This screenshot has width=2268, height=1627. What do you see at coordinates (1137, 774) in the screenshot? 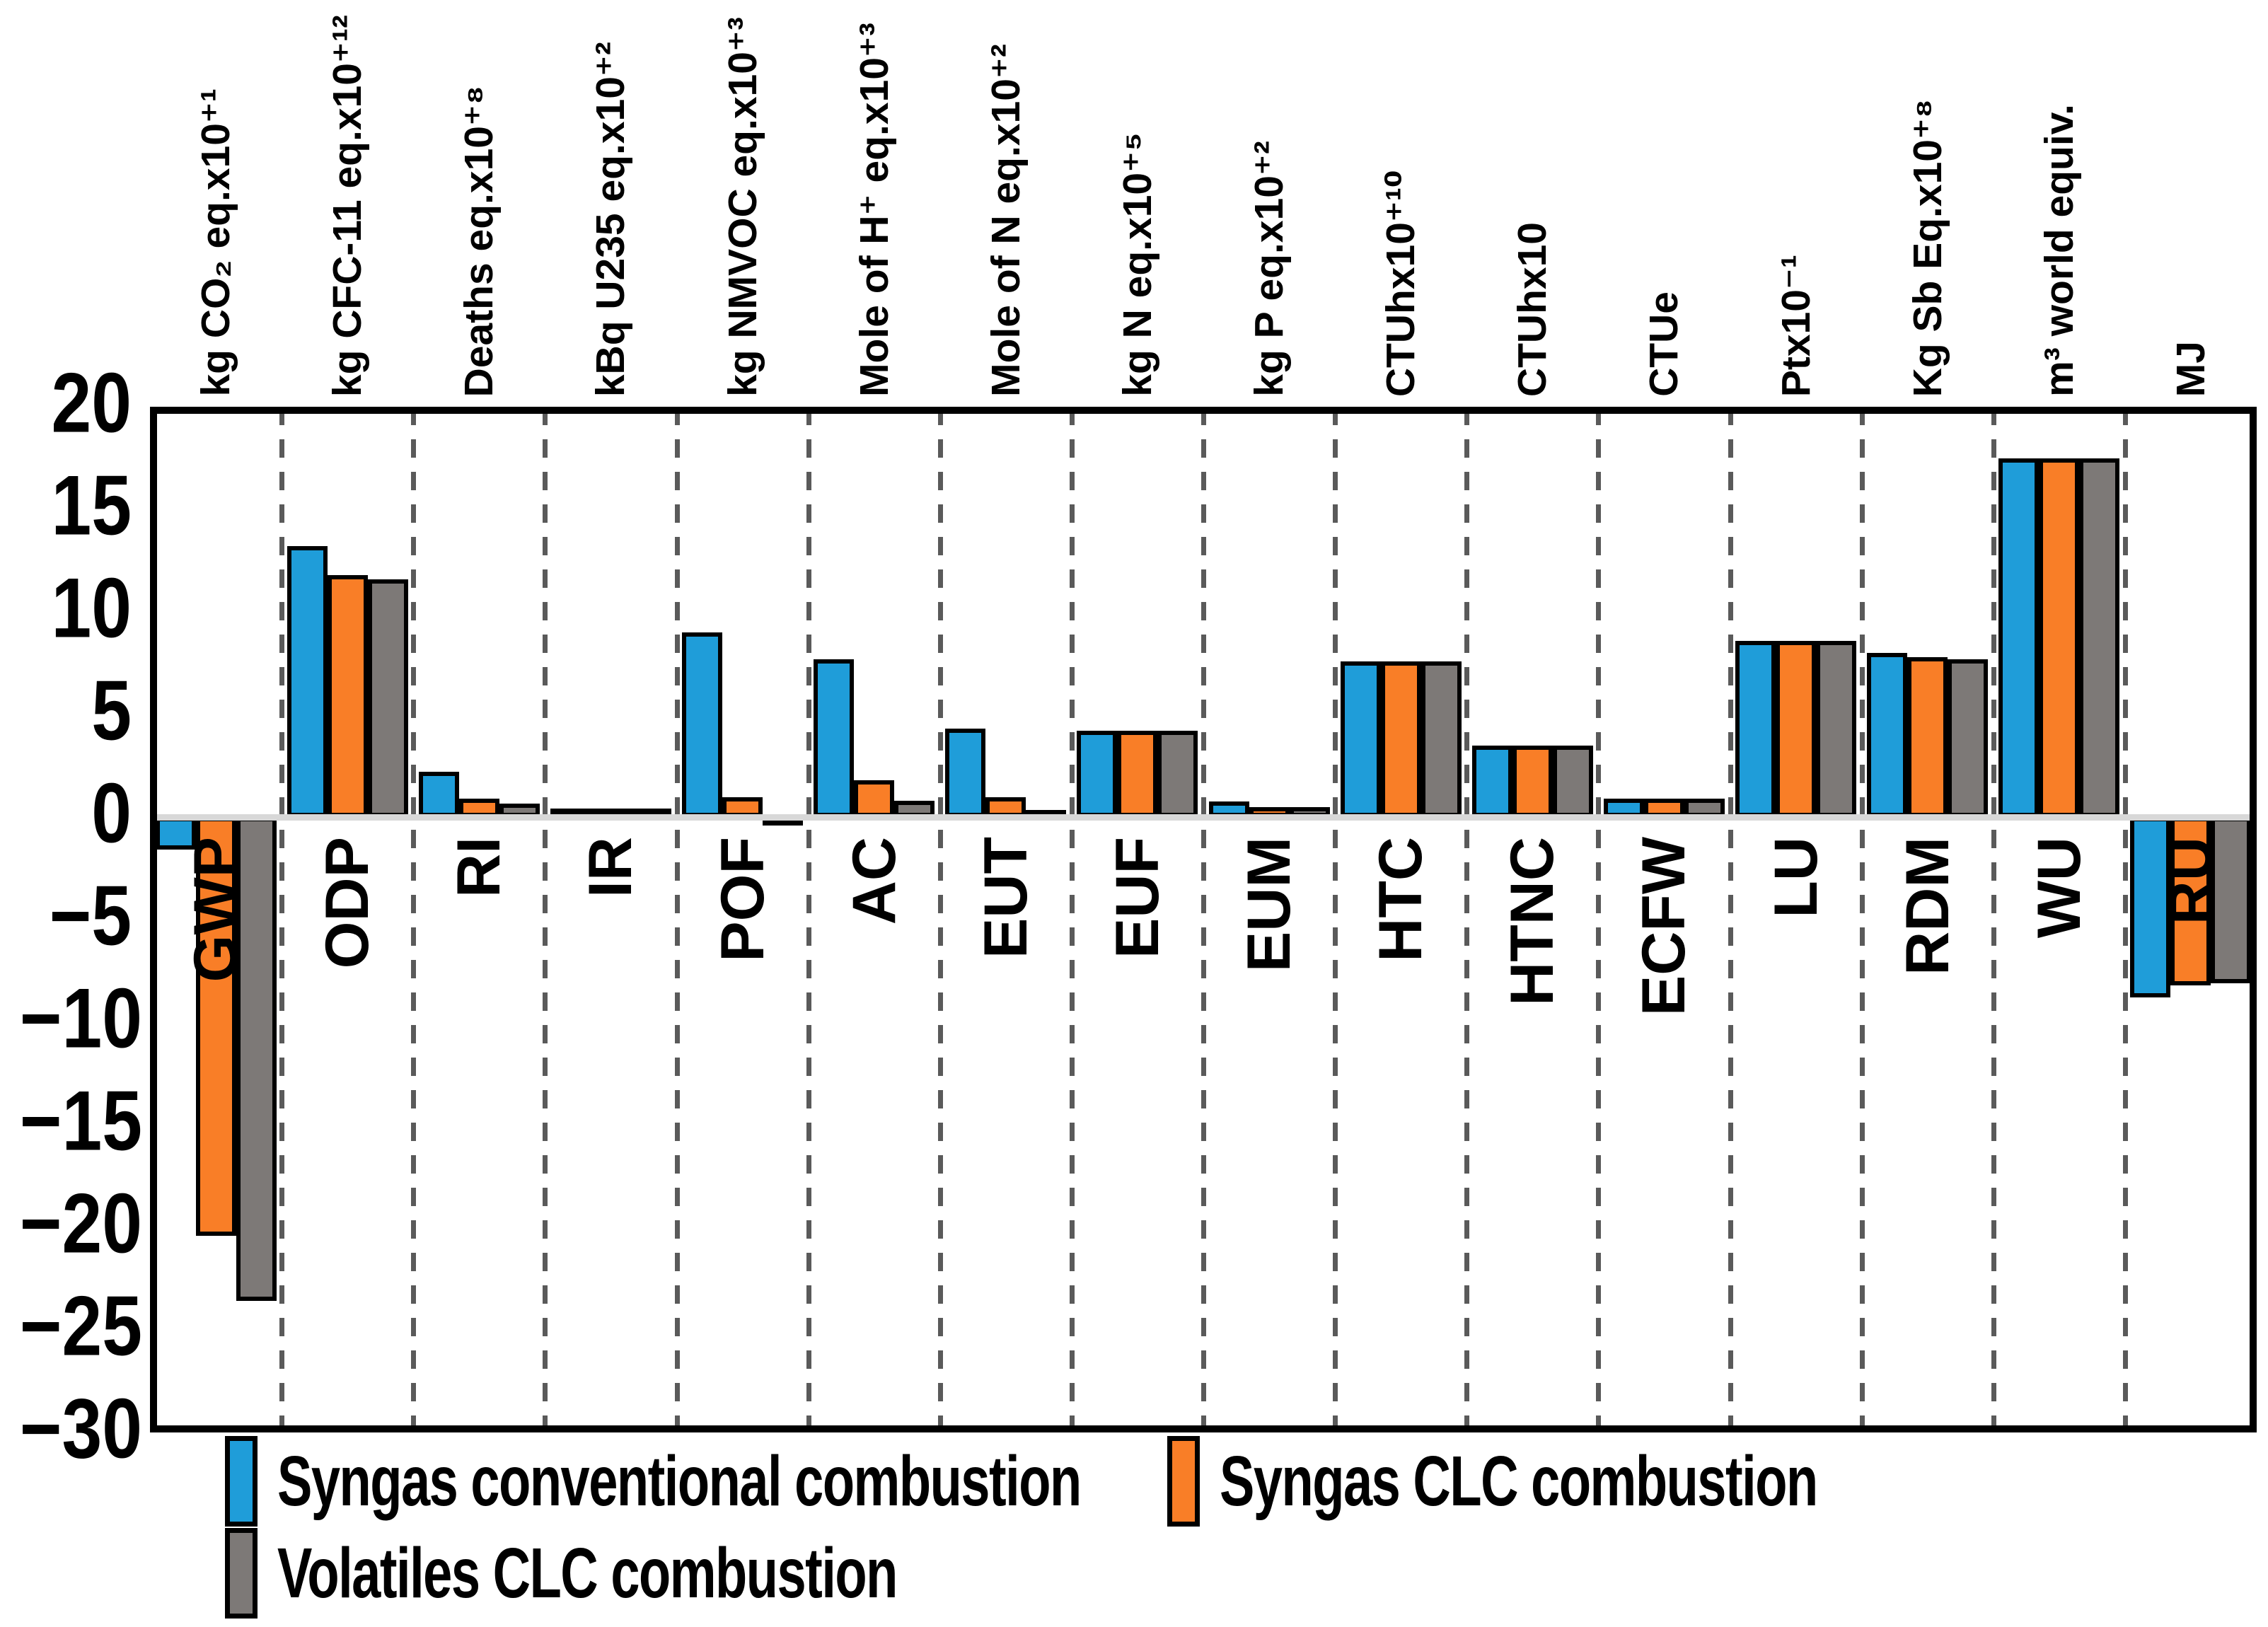
I see `bar-euf-series1` at bounding box center [1137, 774].